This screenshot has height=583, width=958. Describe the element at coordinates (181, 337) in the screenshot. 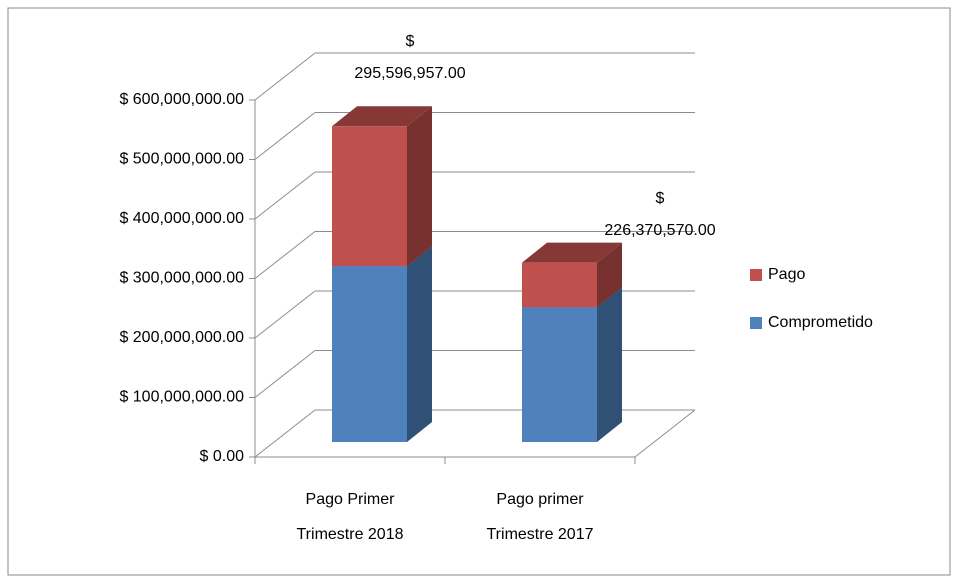

I see `y-tick-label: $ 200,000,000.00` at that location.